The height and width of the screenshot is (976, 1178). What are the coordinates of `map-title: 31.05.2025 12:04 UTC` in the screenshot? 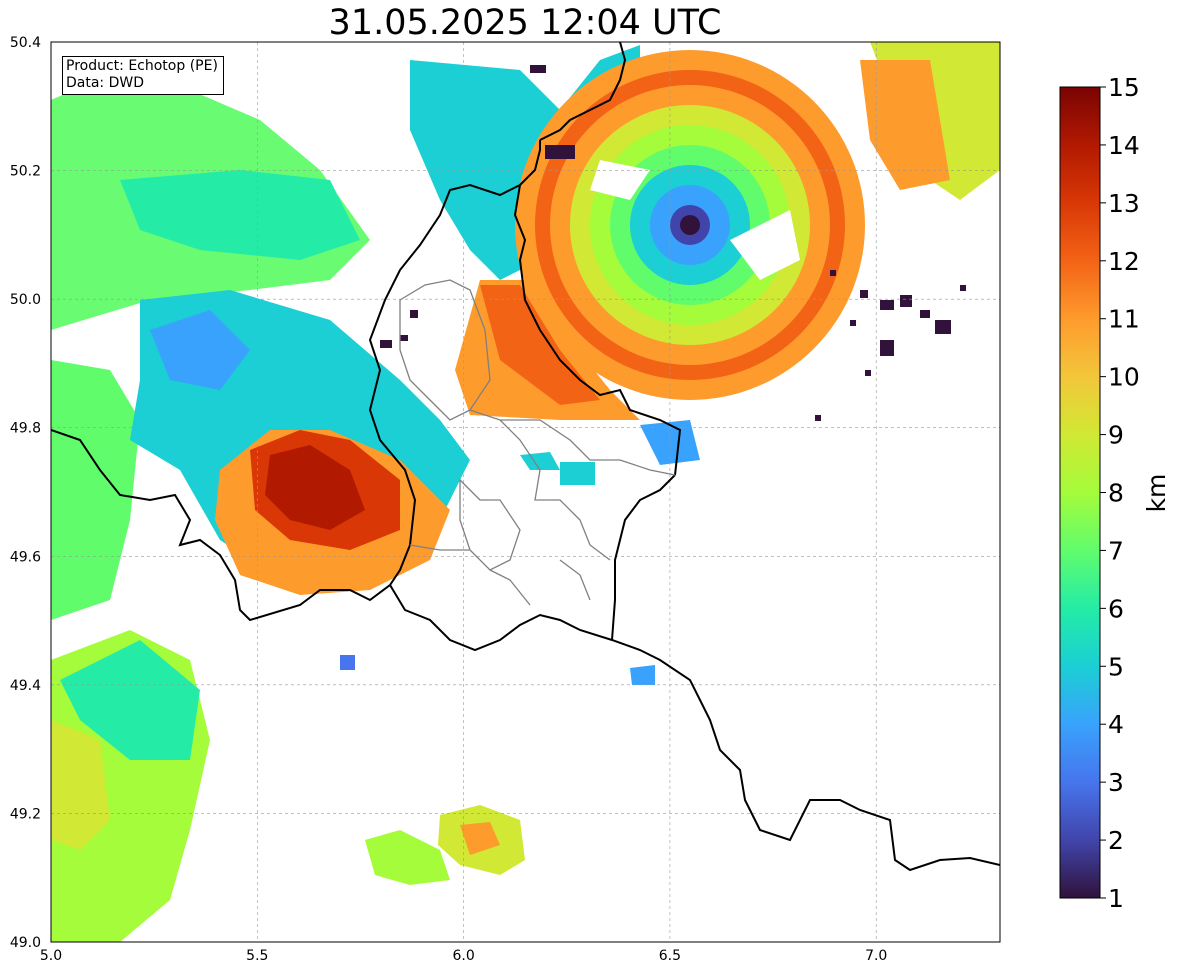 It's located at (525, 23).